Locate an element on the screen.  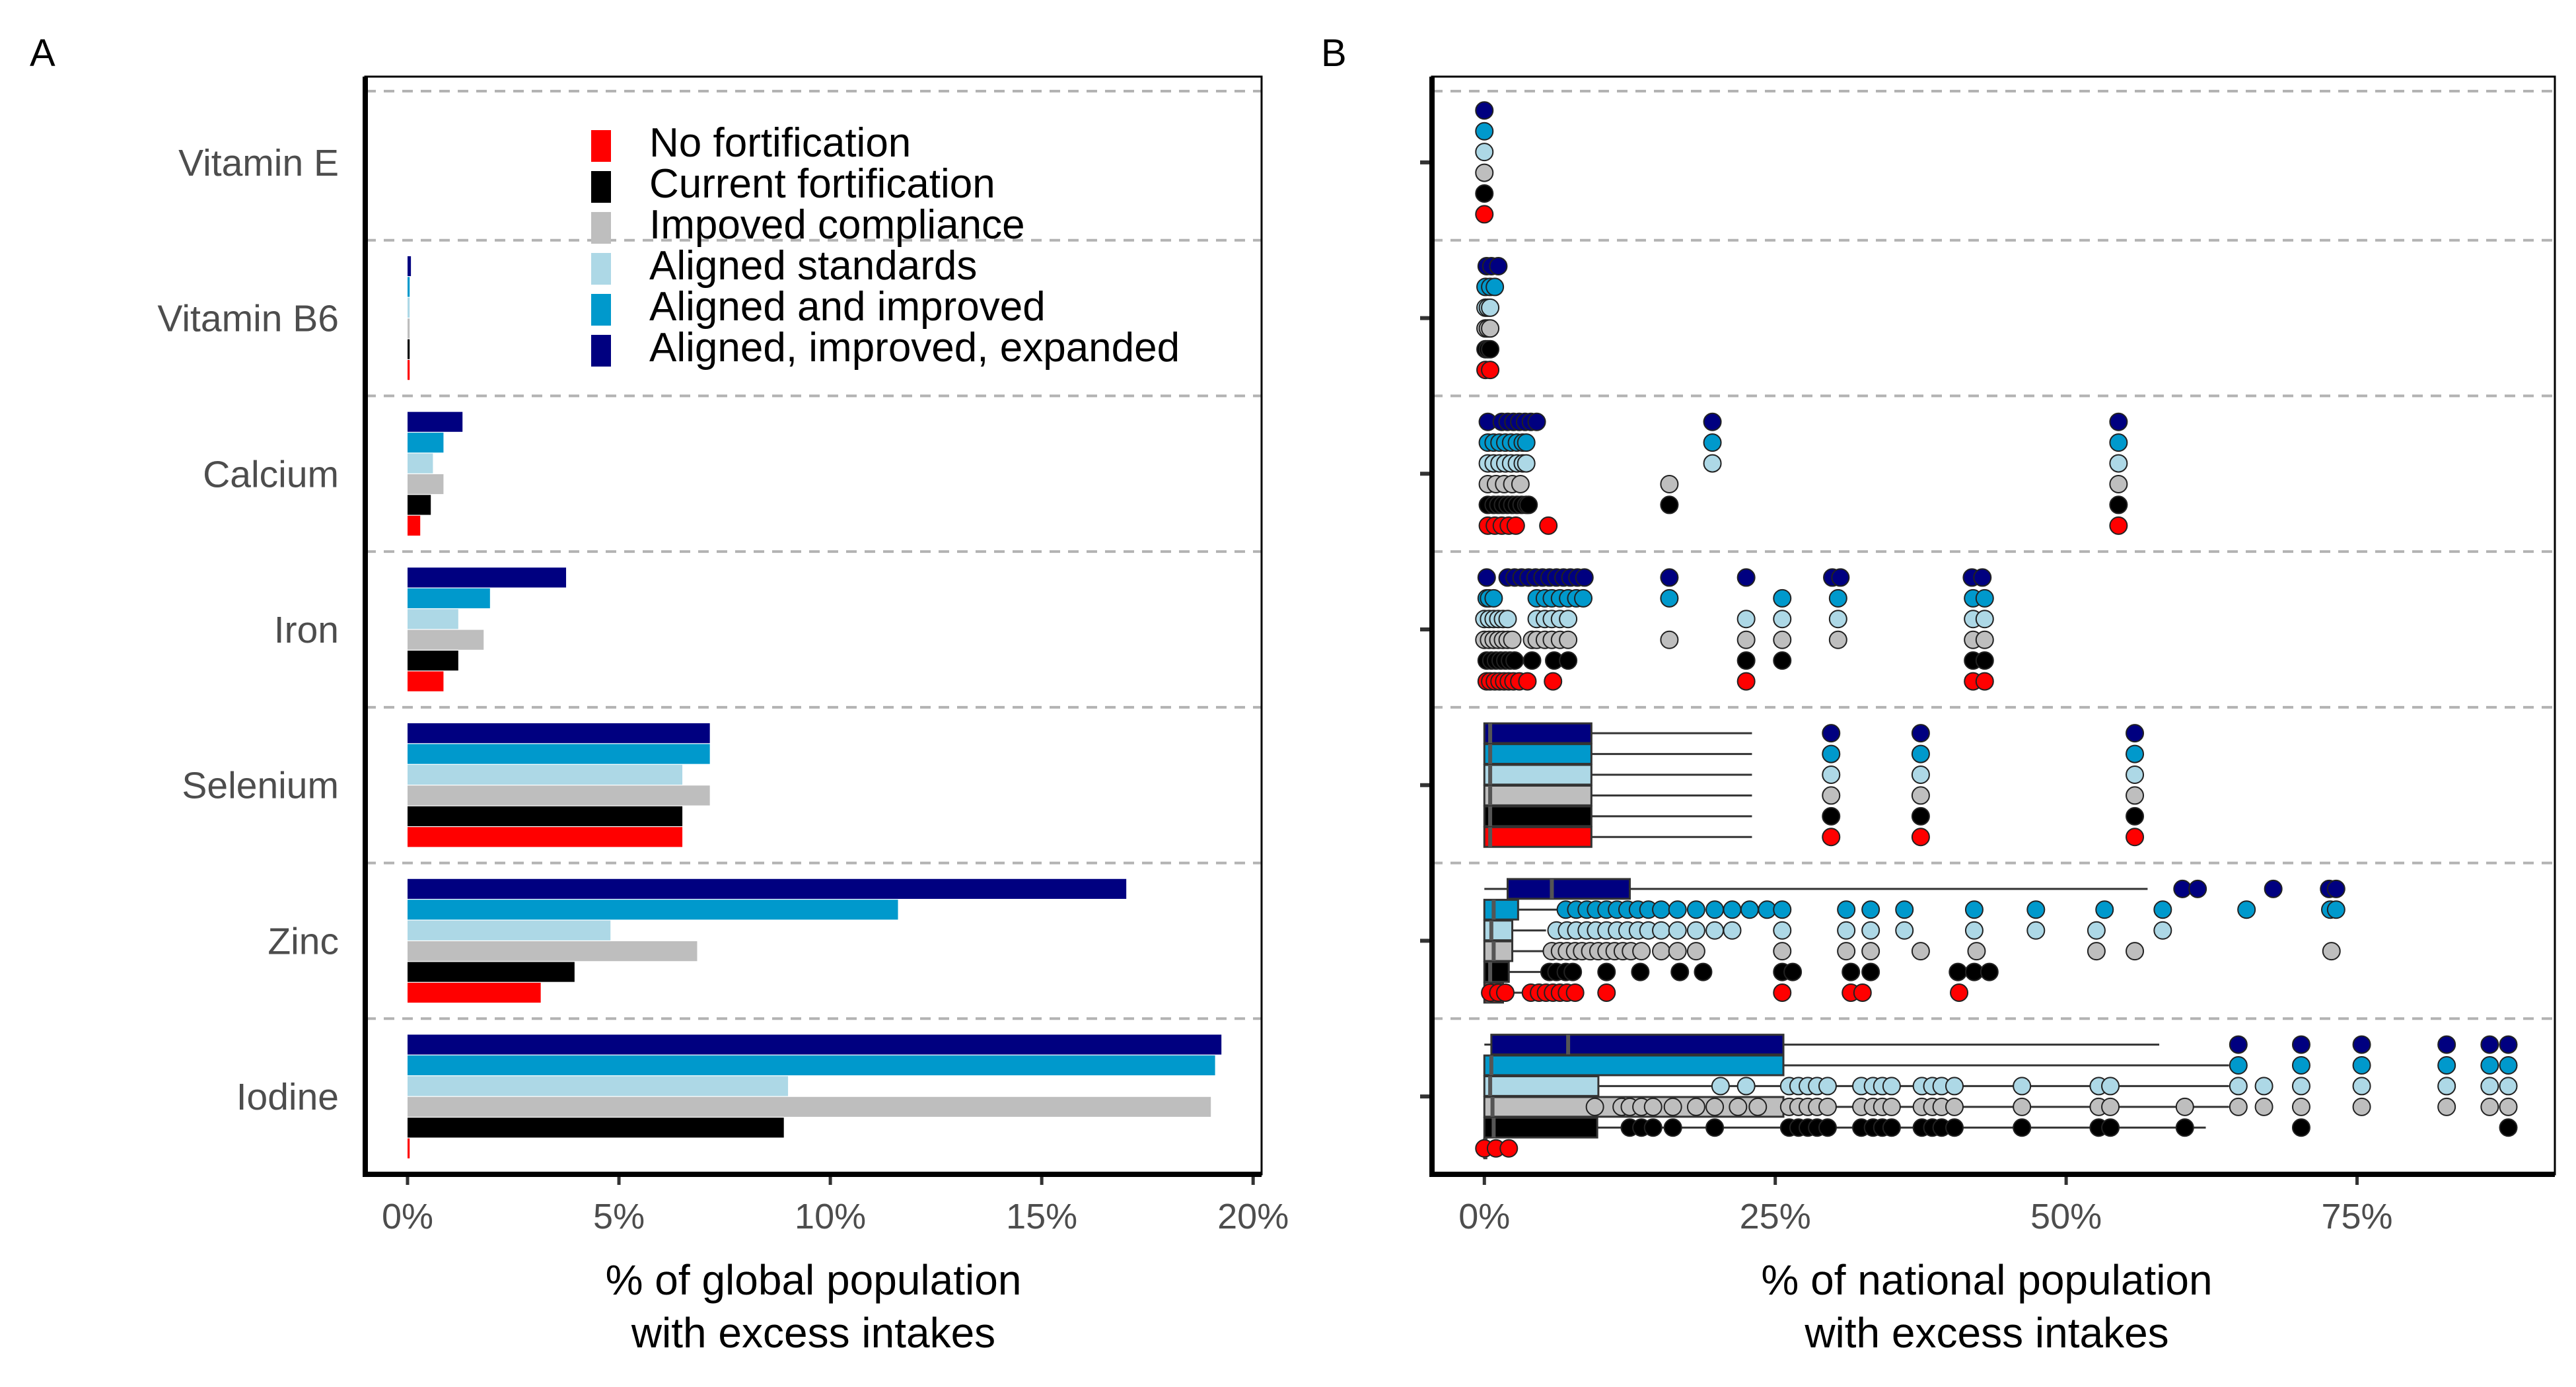
legend-swatch-aligned-standards is located at coordinates (601, 269).